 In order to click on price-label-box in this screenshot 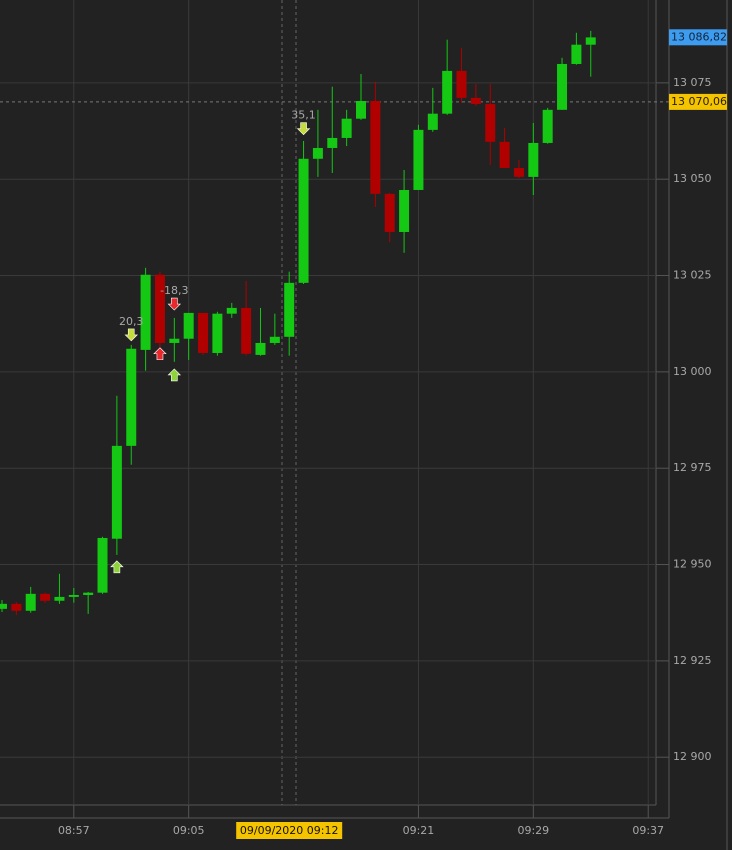, I will do `click(698, 37)`.